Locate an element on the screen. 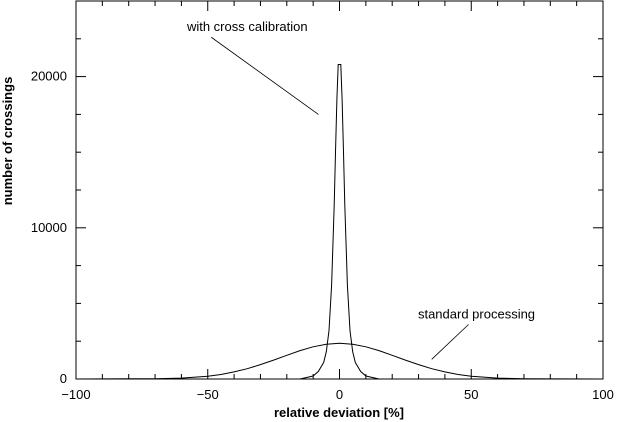  x-tick-label: 100 is located at coordinates (603, 394).